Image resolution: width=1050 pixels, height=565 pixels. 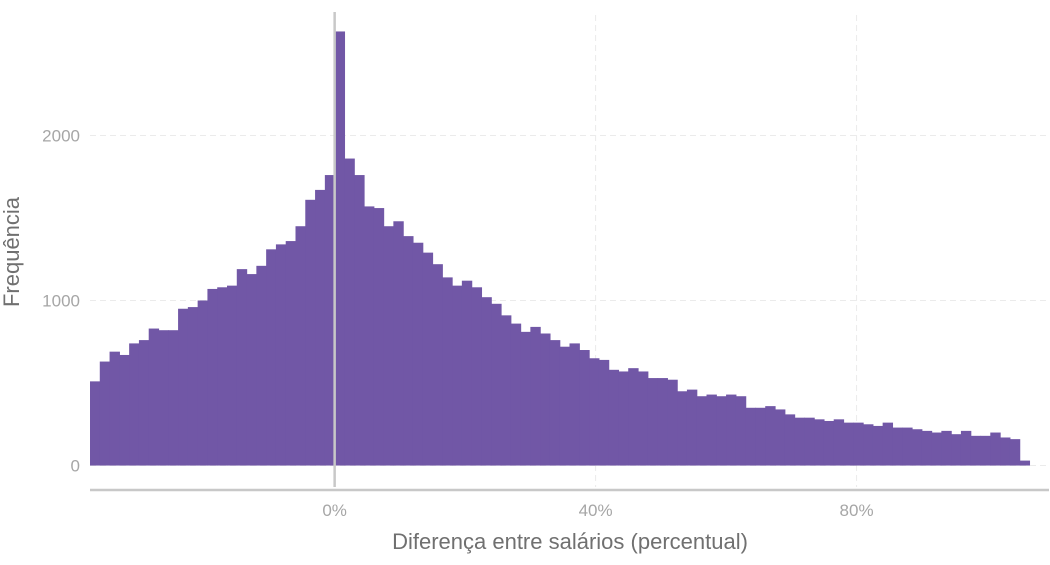 I want to click on x-axis-title: Diferença entre salários (percentual), so click(x=570, y=541).